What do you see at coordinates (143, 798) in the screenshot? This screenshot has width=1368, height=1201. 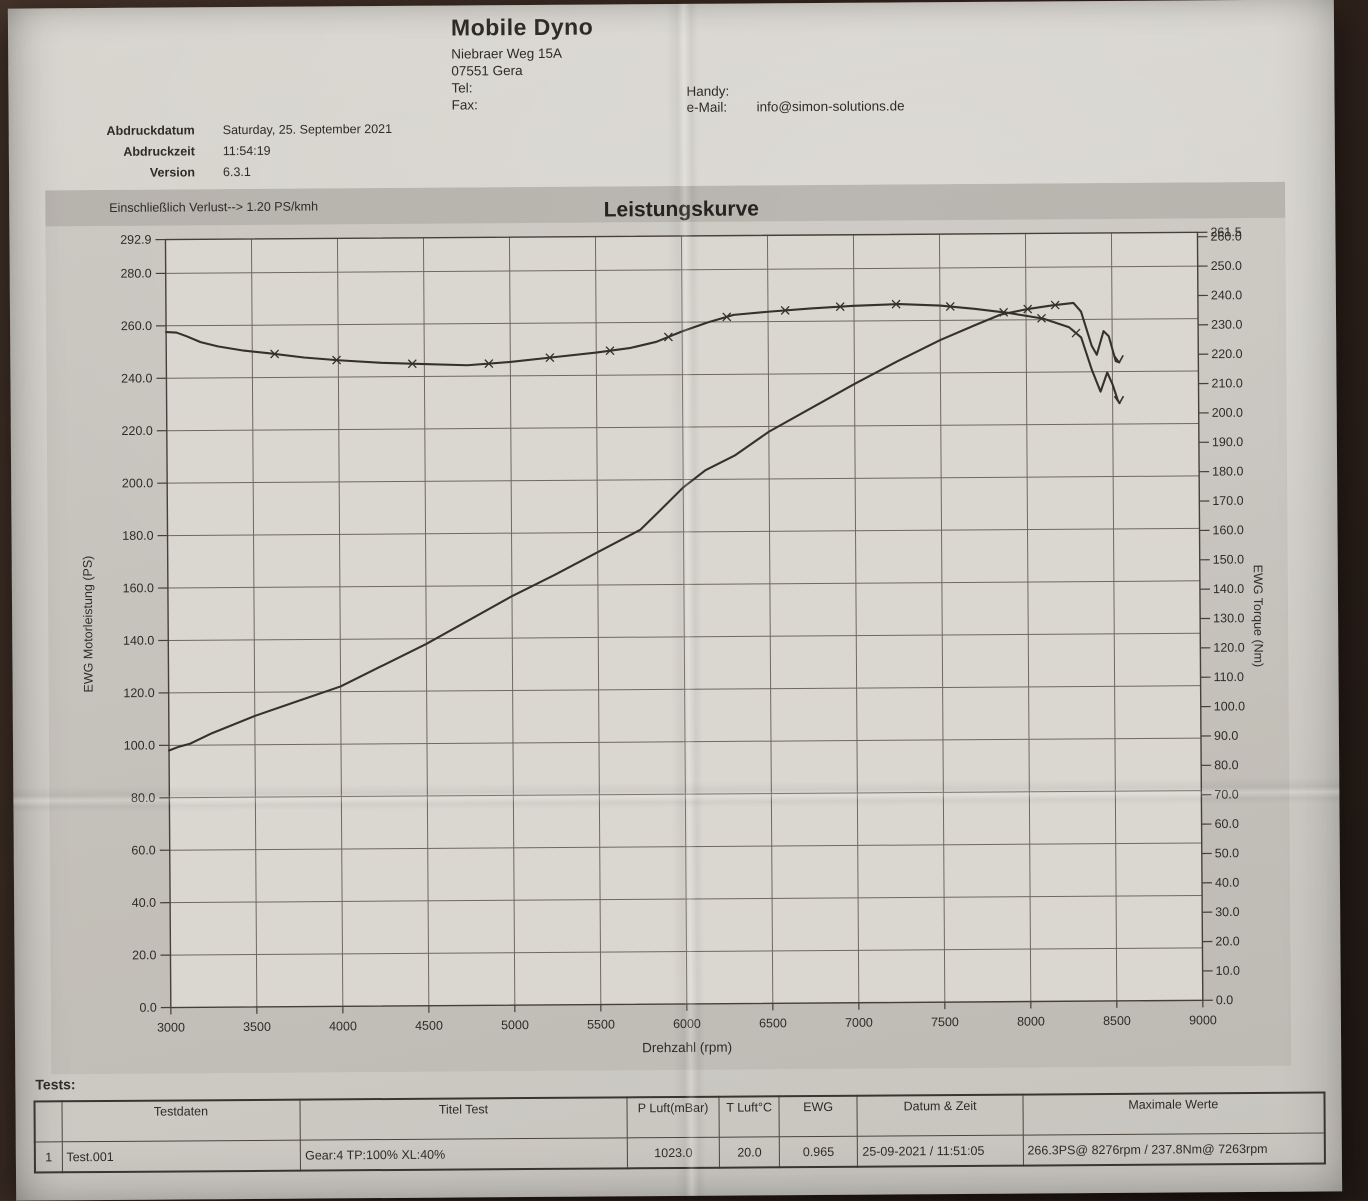 I see `left-tick-label: 80.0` at bounding box center [143, 798].